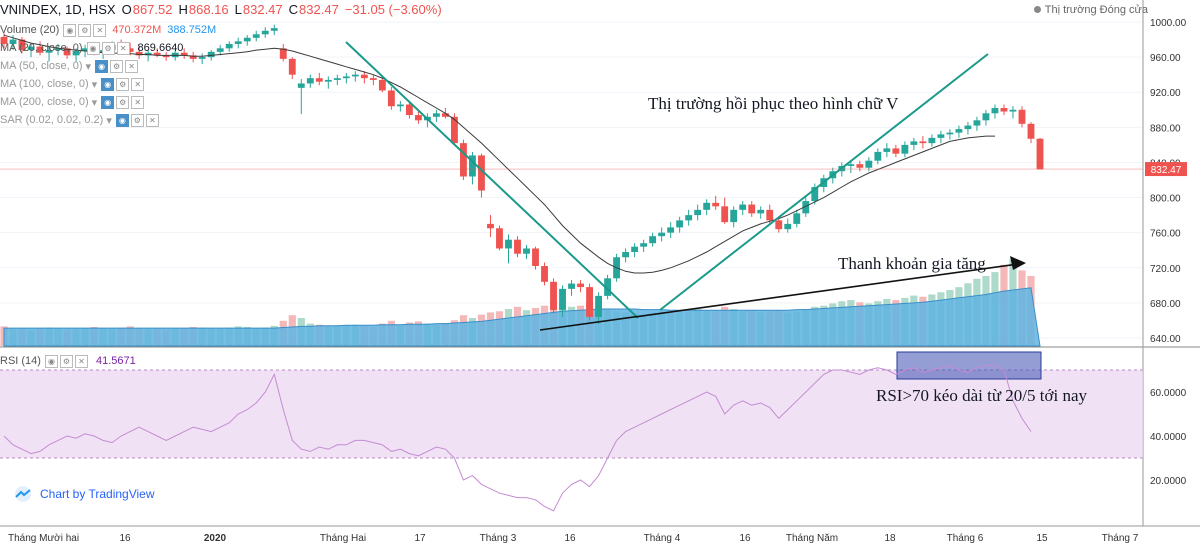 The image size is (1200, 546). Describe the element at coordinates (97, 494) in the screenshot. I see `brand-text: Chart by TradingView` at that location.